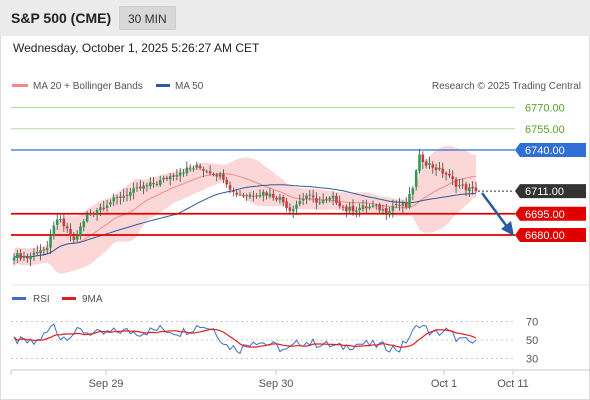 The height and width of the screenshot is (400, 590). Describe the element at coordinates (189, 86) in the screenshot. I see `ma50-legend-label: MA 50` at that location.